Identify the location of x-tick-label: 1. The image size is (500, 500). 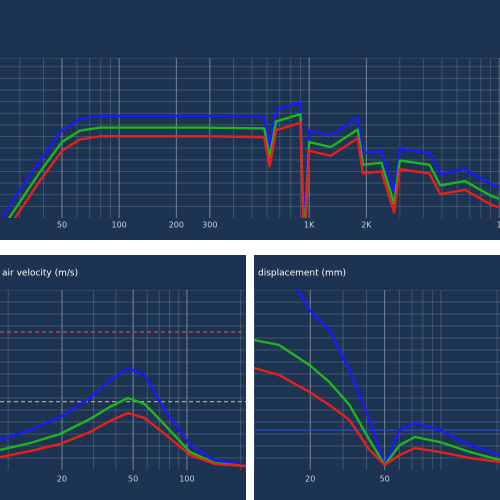
(498, 225).